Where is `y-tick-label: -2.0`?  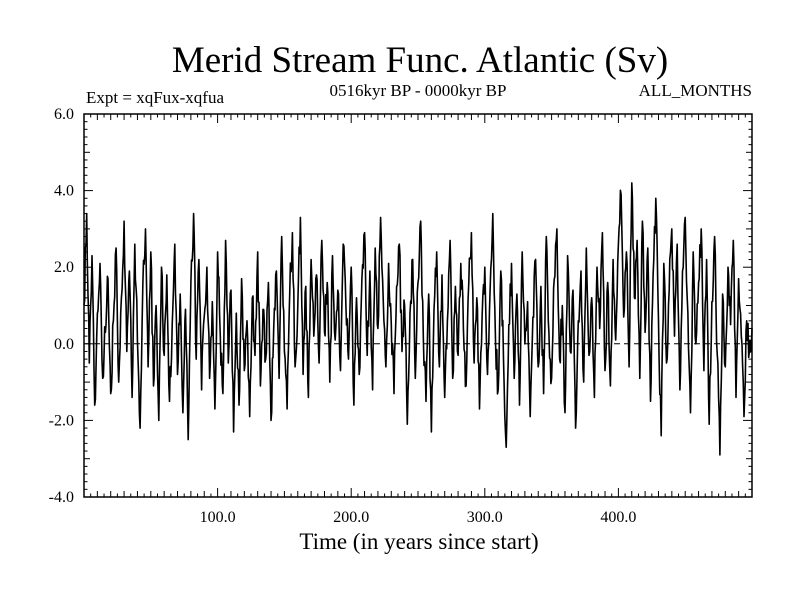
y-tick-label: -2.0 is located at coordinates (61, 420).